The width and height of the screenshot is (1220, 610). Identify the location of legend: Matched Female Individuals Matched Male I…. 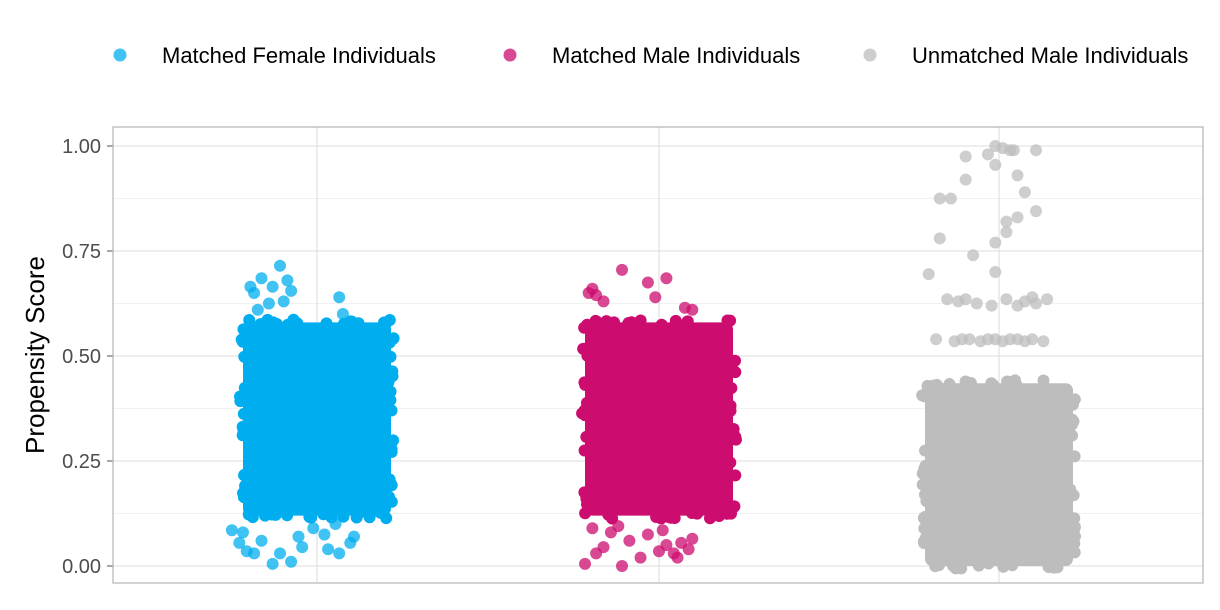
(650, 55).